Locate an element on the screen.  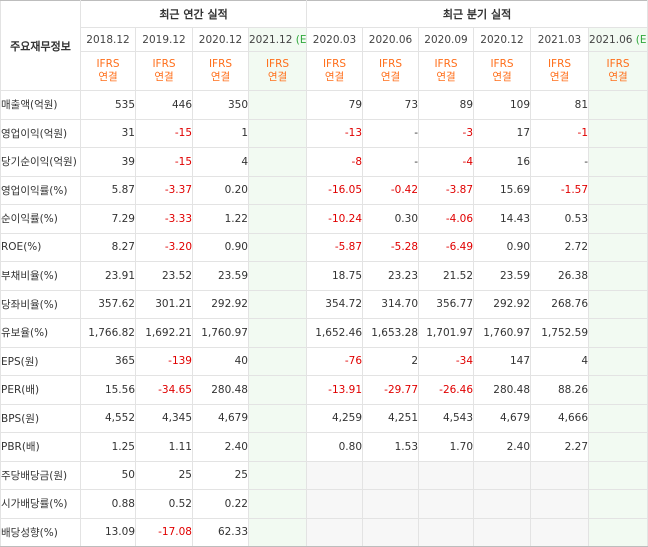
quarterly-group-header: 최근 분기 실적 is located at coordinates (477, 14).